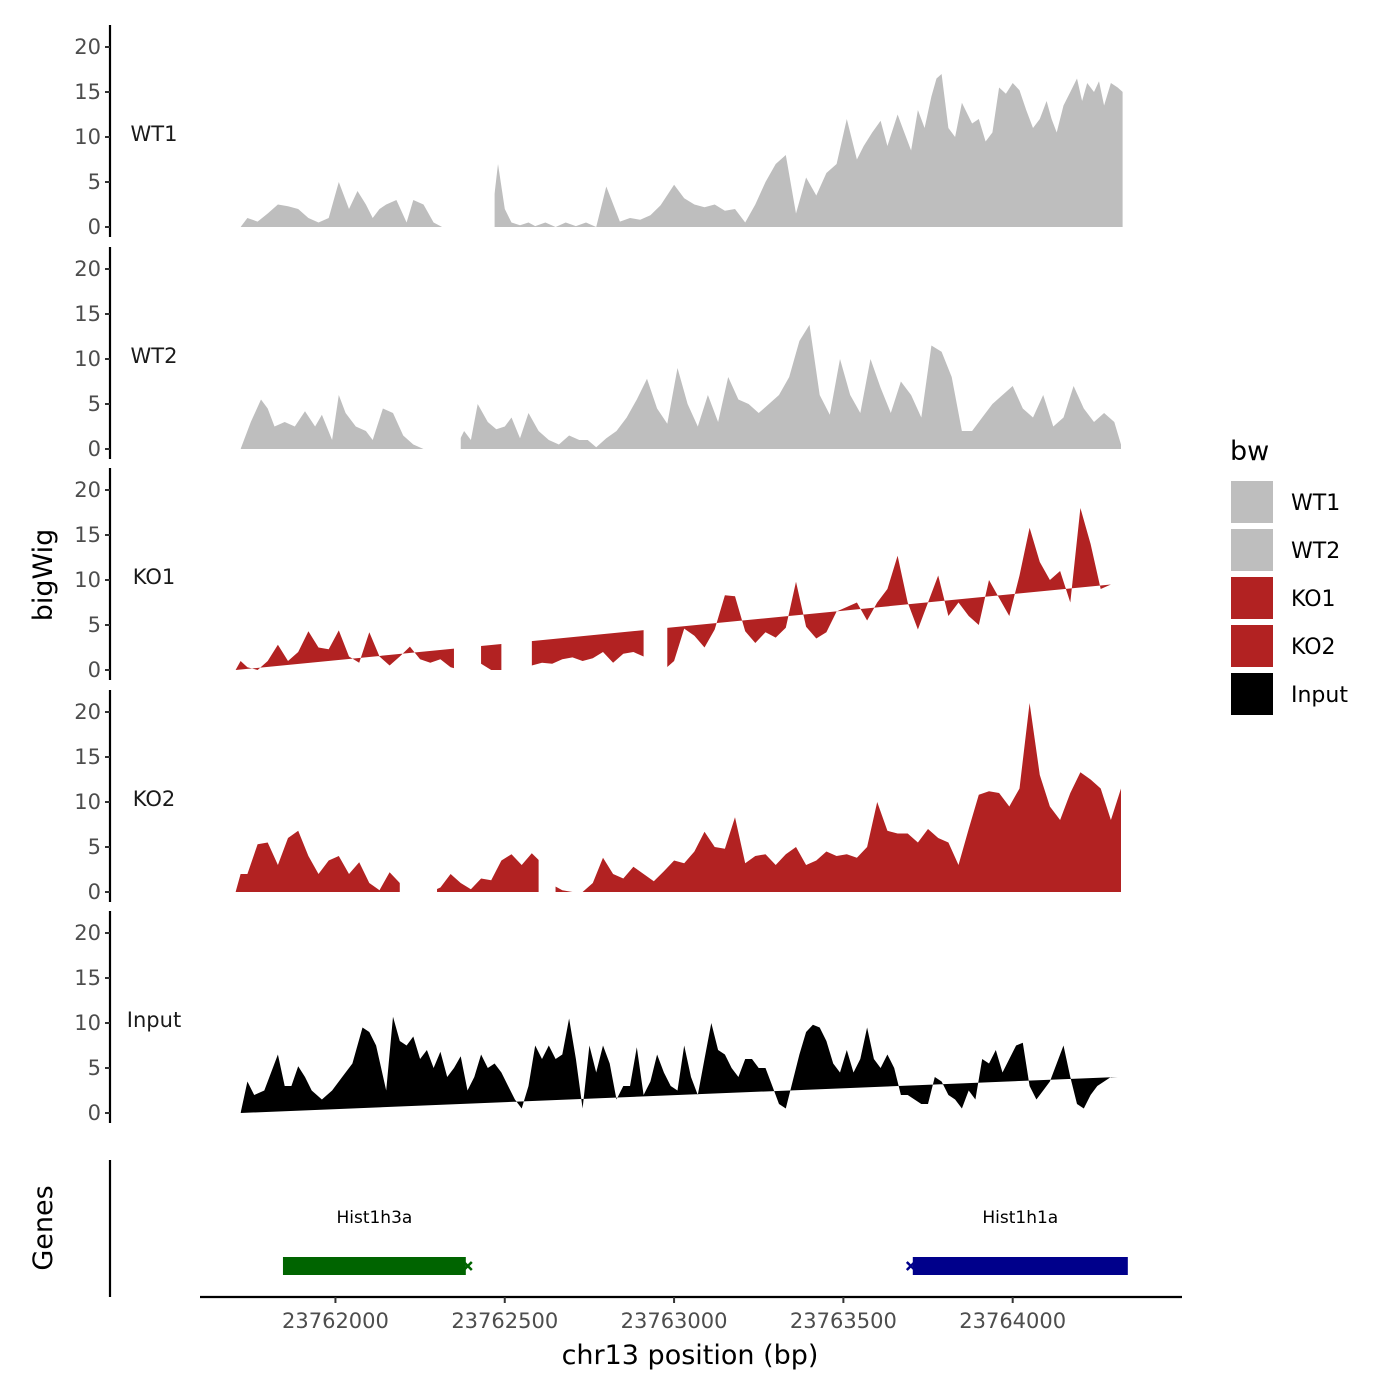  Describe the element at coordinates (1282, 646) in the screenshot. I see `legend-item-ko2: KO2` at that location.